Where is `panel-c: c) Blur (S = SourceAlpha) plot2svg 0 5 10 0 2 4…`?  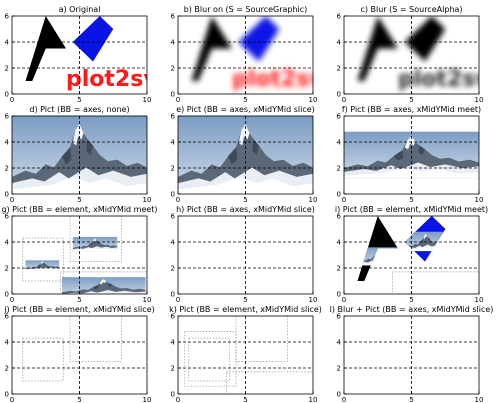 panel-c: c) Blur (S = SourceAlpha) plot2svg 0 5 10 0 2 4… is located at coordinates (418, 54).